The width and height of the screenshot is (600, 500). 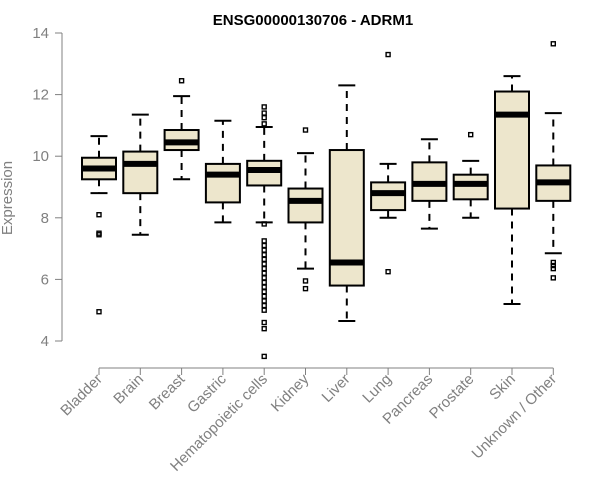 What do you see at coordinates (502, 387) in the screenshot?
I see `x-tick-label: Skin` at bounding box center [502, 387].